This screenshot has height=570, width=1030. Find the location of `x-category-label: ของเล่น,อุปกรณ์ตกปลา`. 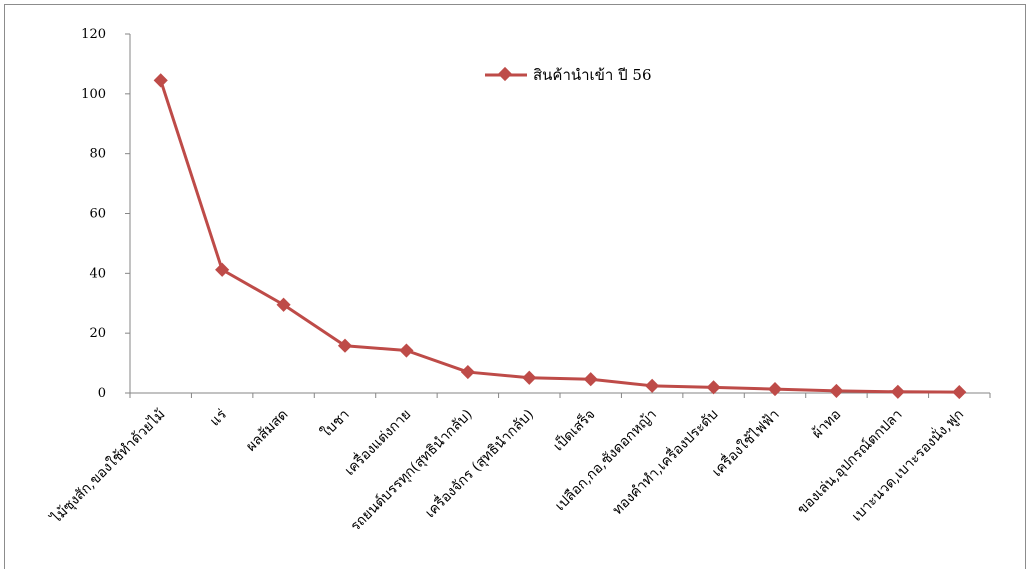

x-category-label: ของเล่น,อุปกรณ์ตกปลา is located at coordinates (850, 462).